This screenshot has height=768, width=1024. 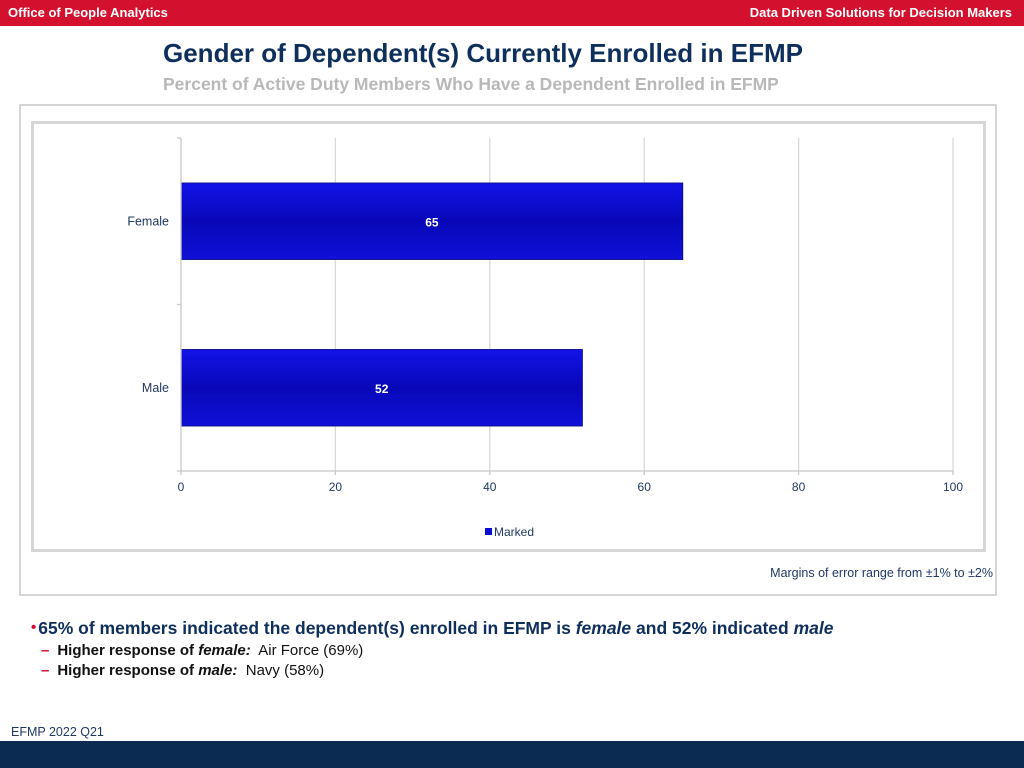 I want to click on sub-finding-value: Air Force (69%), so click(x=311, y=650).